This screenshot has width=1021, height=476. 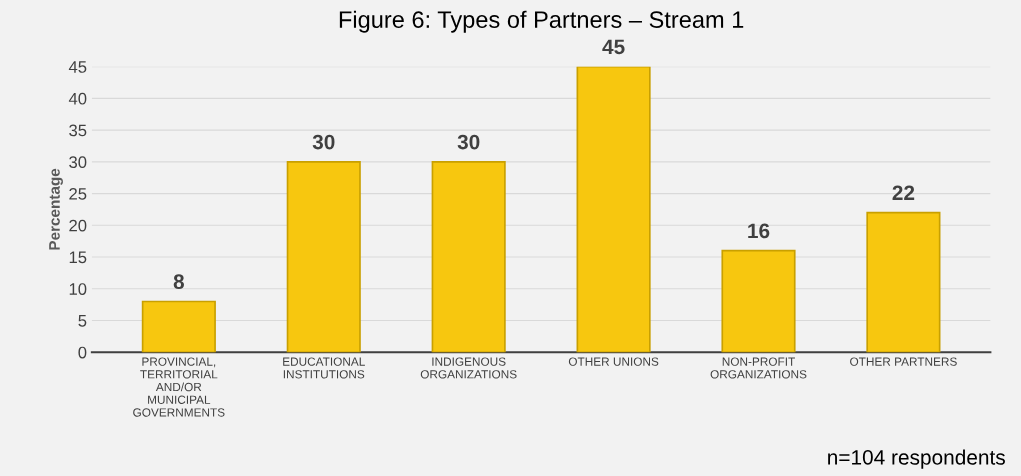 I want to click on data-label: 22, so click(x=903, y=192).